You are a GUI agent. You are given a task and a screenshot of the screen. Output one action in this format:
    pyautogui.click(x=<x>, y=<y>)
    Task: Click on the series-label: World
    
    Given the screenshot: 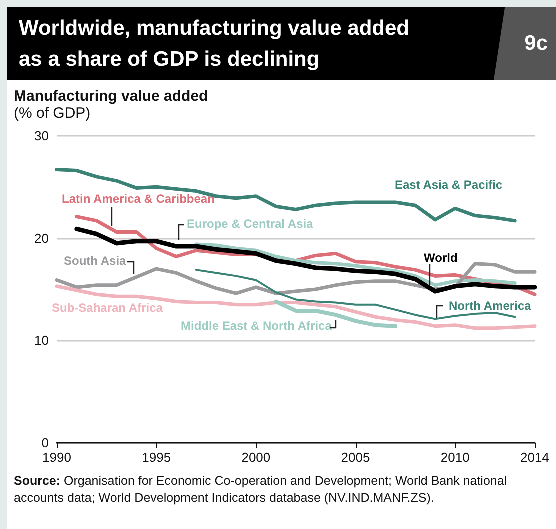 What is the action you would take?
    pyautogui.click(x=441, y=258)
    